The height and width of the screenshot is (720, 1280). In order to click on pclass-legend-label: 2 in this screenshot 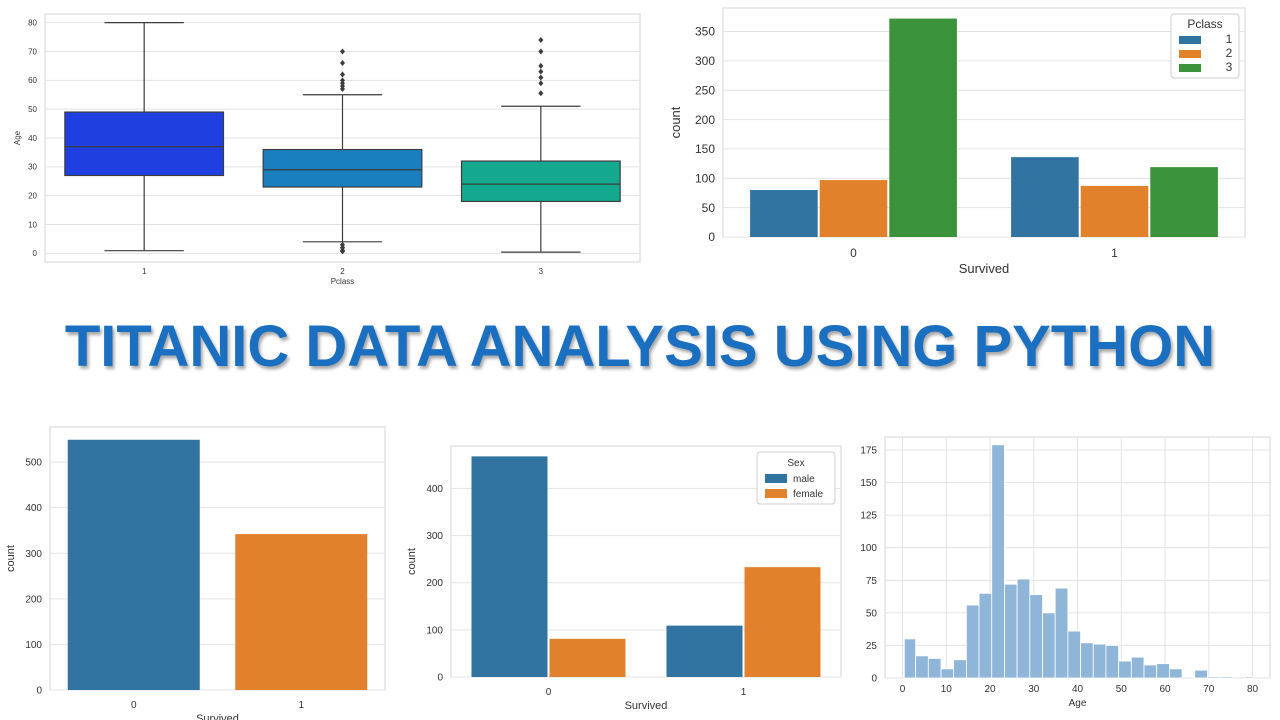, I will do `click(1229, 53)`.